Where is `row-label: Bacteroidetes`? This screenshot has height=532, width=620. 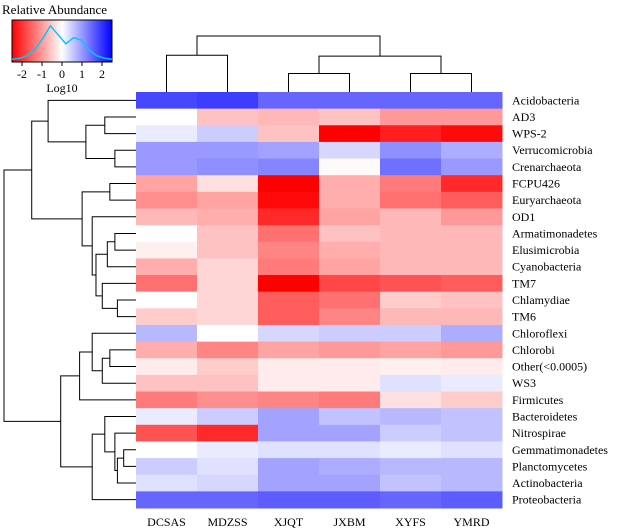 row-label: Bacteroidetes is located at coordinates (545, 416).